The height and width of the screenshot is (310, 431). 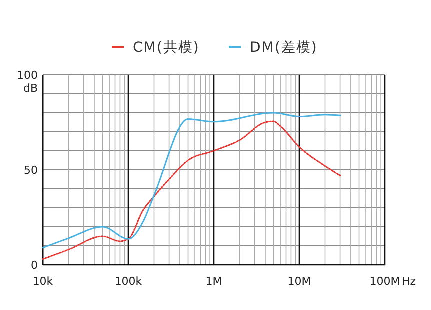 What do you see at coordinates (300, 281) in the screenshot?
I see `x-tick-label: 10M` at bounding box center [300, 281].